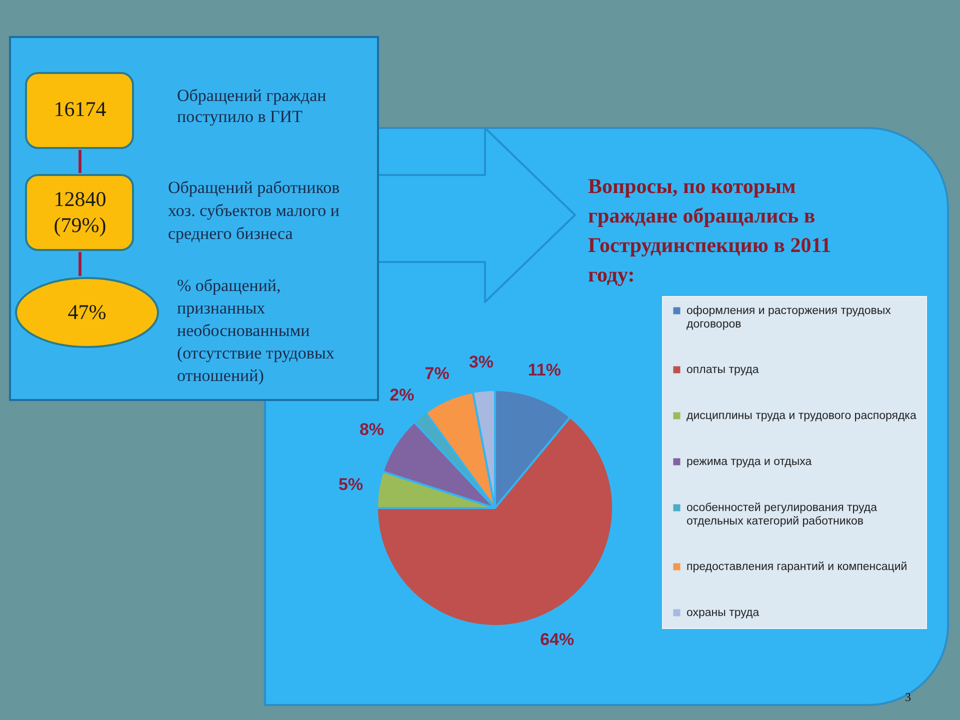 This screenshot has height=720, width=960. I want to click on legend-label: оплаты труда, so click(723, 370).